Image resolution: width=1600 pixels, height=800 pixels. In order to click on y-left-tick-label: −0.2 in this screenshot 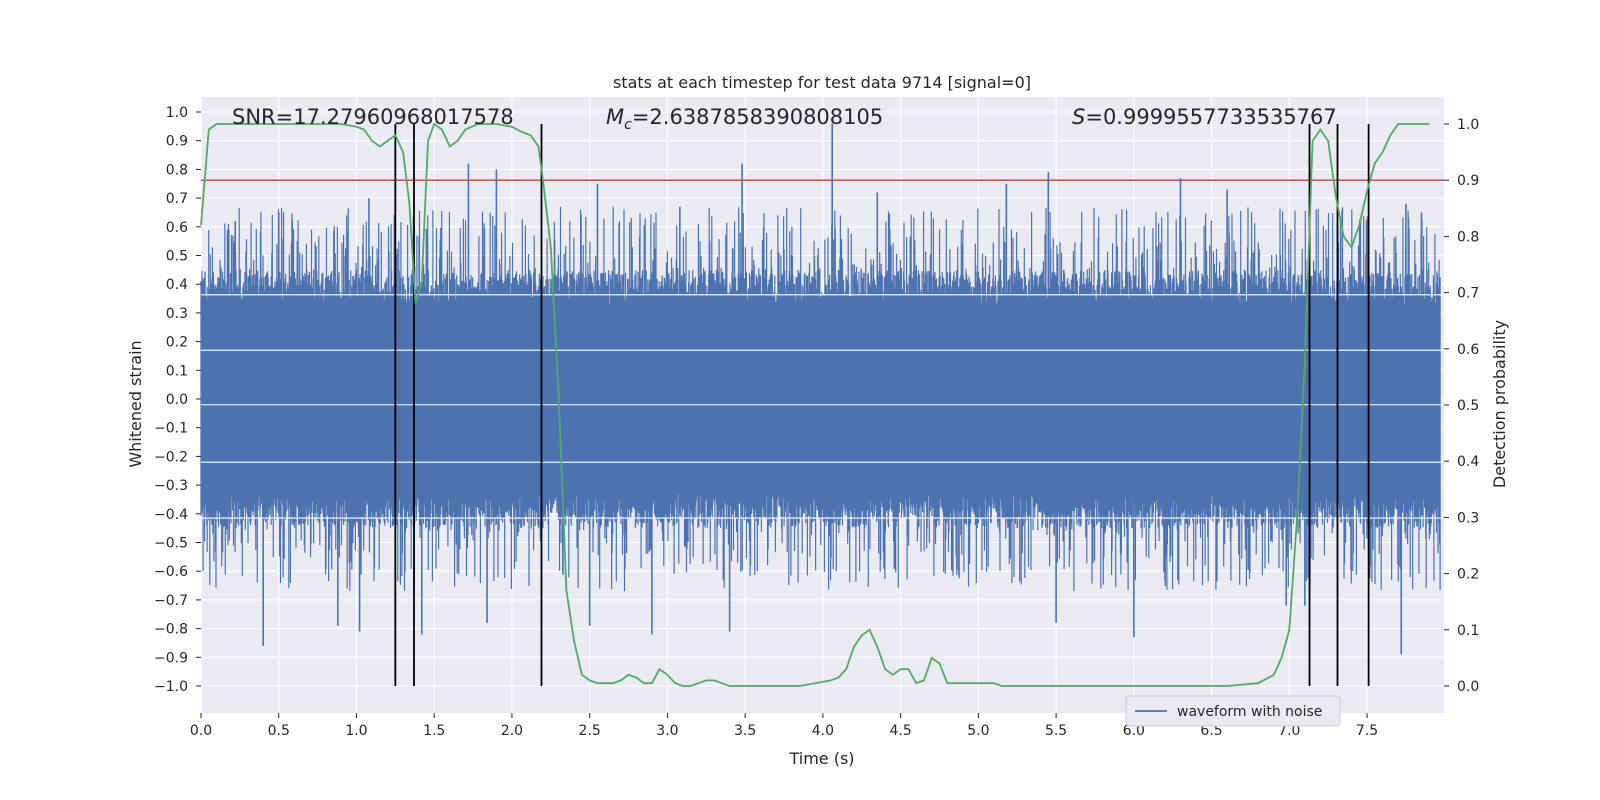, I will do `click(171, 457)`.